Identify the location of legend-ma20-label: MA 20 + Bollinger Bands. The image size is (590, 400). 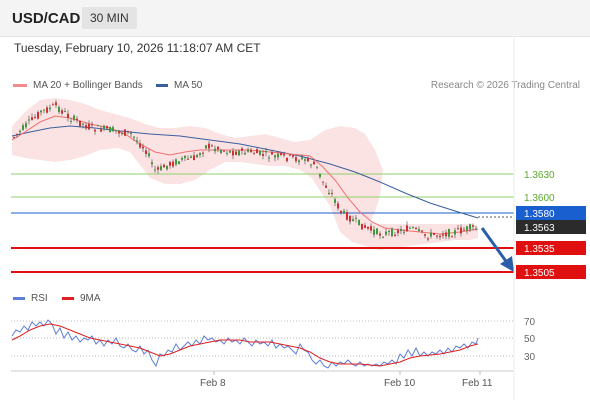
(88, 85).